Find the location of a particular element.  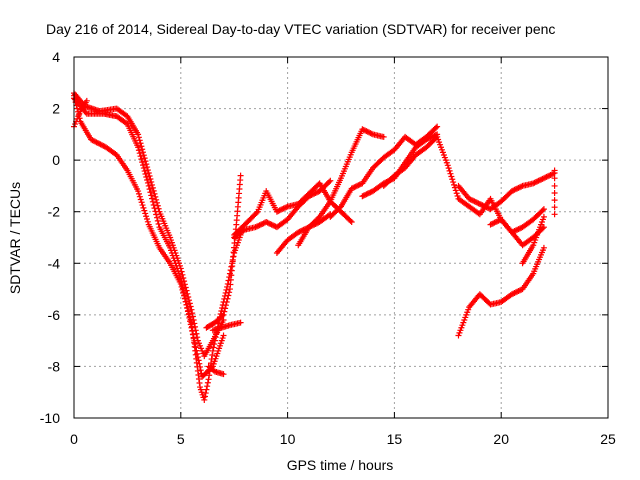

x-tick-label: 15 is located at coordinates (395, 439).